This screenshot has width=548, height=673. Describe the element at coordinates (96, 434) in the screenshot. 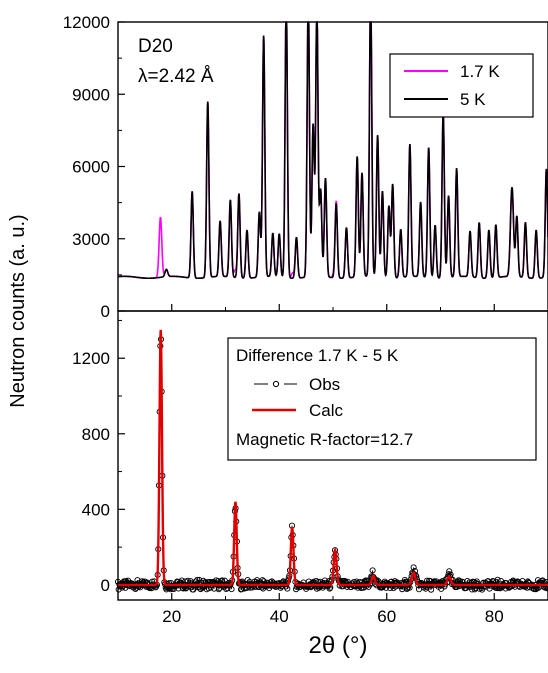

I see `bottom-y-tick-label: 800` at that location.